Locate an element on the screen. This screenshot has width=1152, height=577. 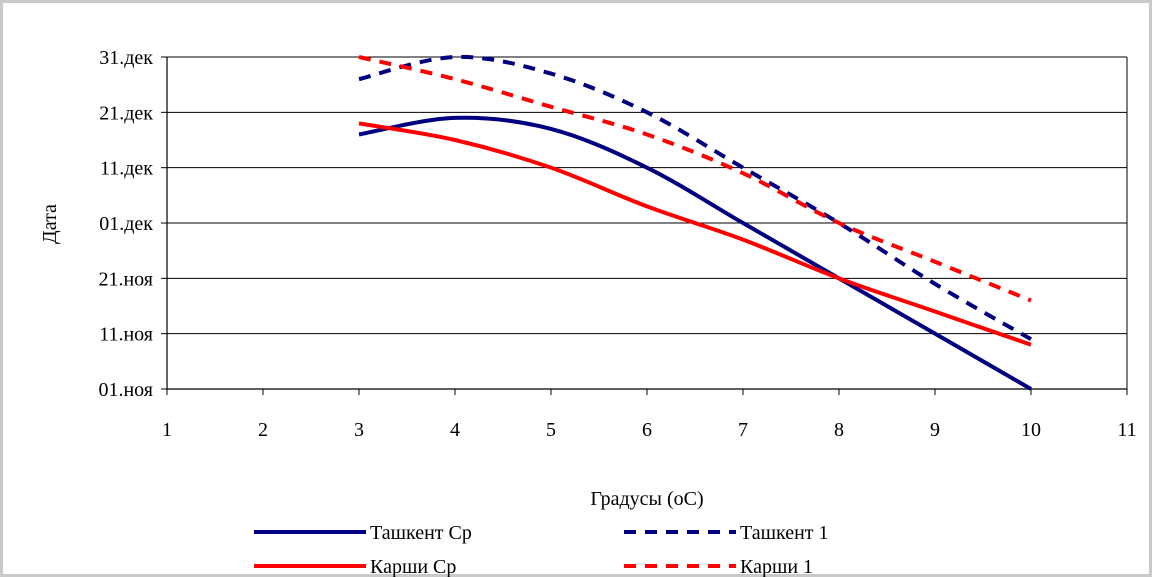
x-tick-label: 6 is located at coordinates (647, 430).